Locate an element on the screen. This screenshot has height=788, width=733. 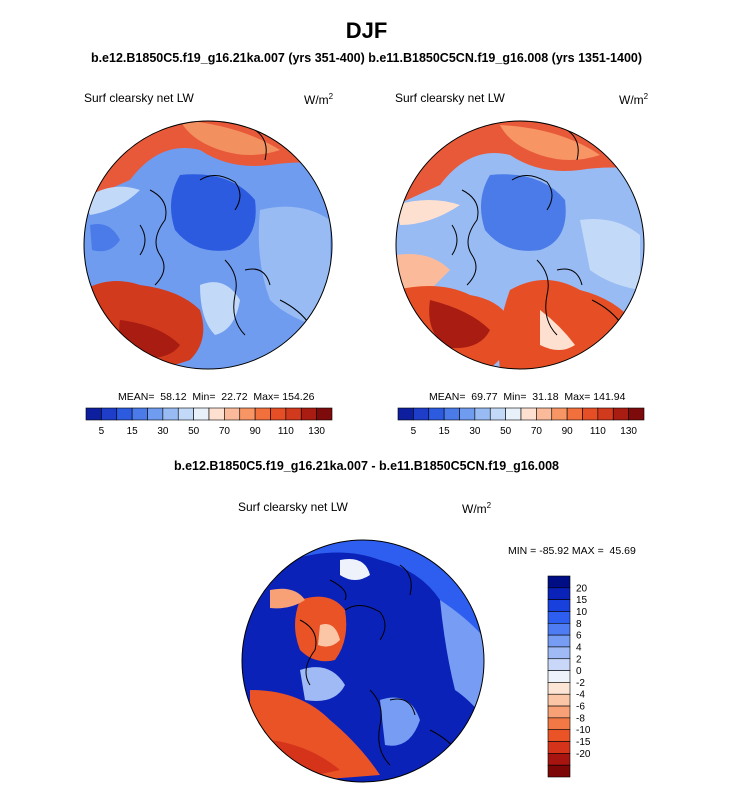
panel2-map is located at coordinates (520, 245).